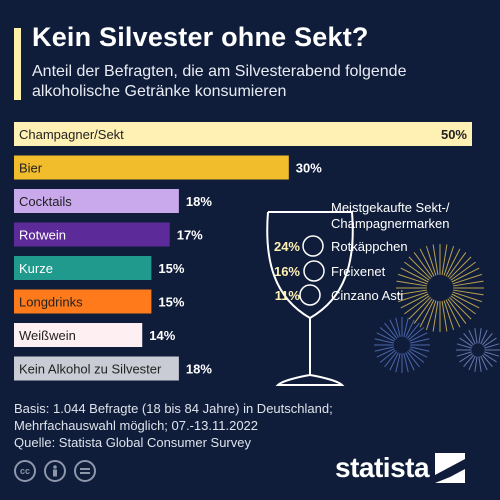  What do you see at coordinates (287, 246) in the screenshot?
I see `brand-share-value: 24%` at bounding box center [287, 246].